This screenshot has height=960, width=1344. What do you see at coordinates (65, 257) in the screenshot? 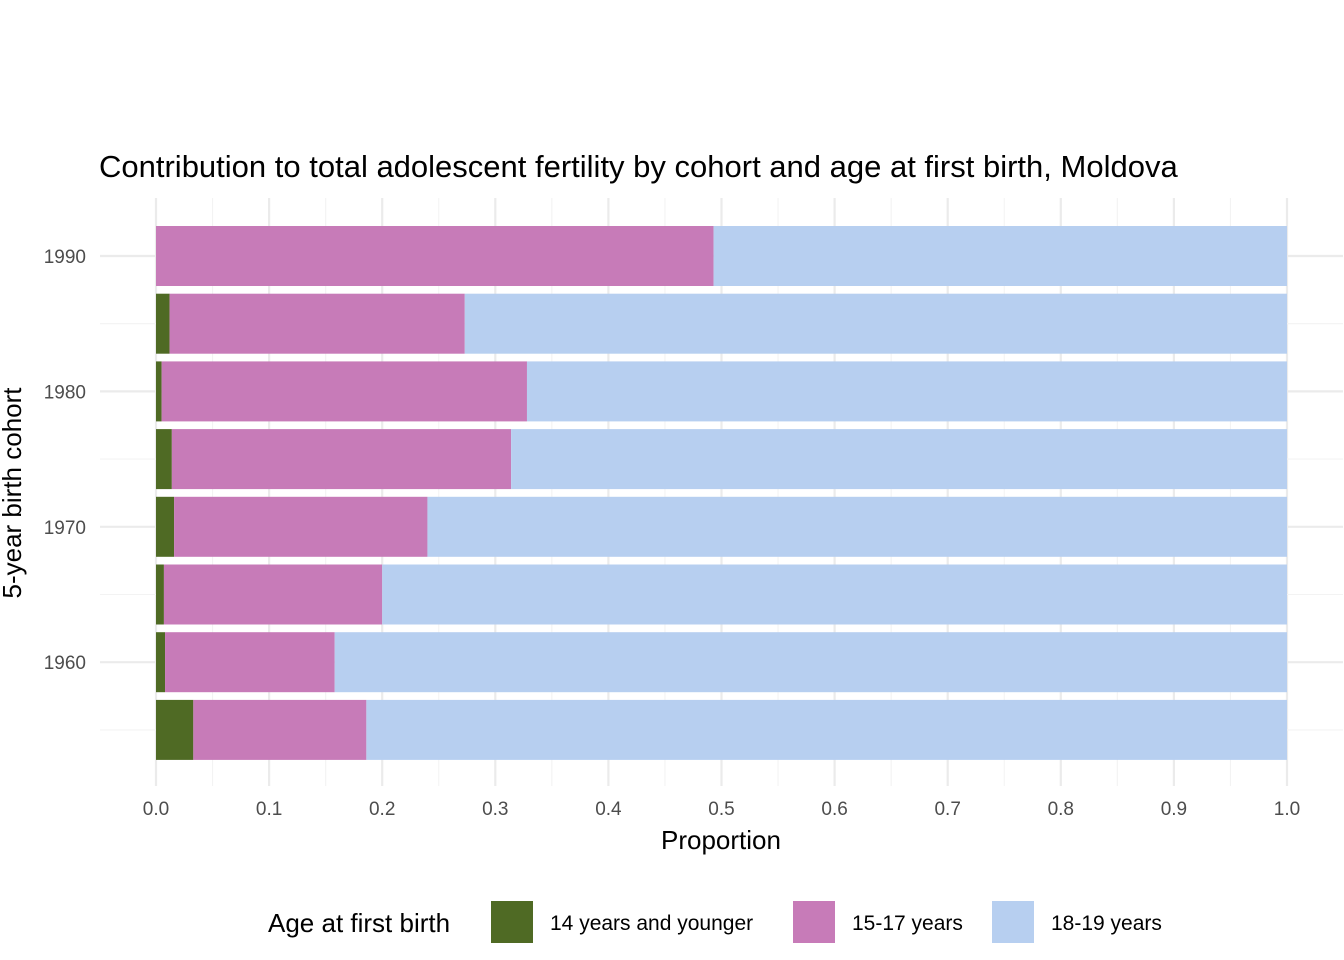
I see `y-tick-label: 1990` at bounding box center [65, 257].